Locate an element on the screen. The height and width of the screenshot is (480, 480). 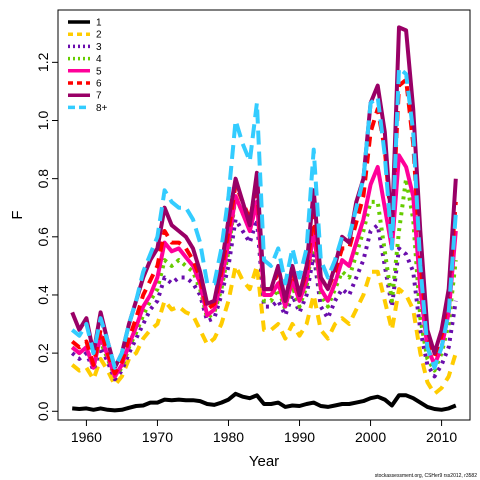
legend-label-1: 1 is located at coordinates (99, 23).